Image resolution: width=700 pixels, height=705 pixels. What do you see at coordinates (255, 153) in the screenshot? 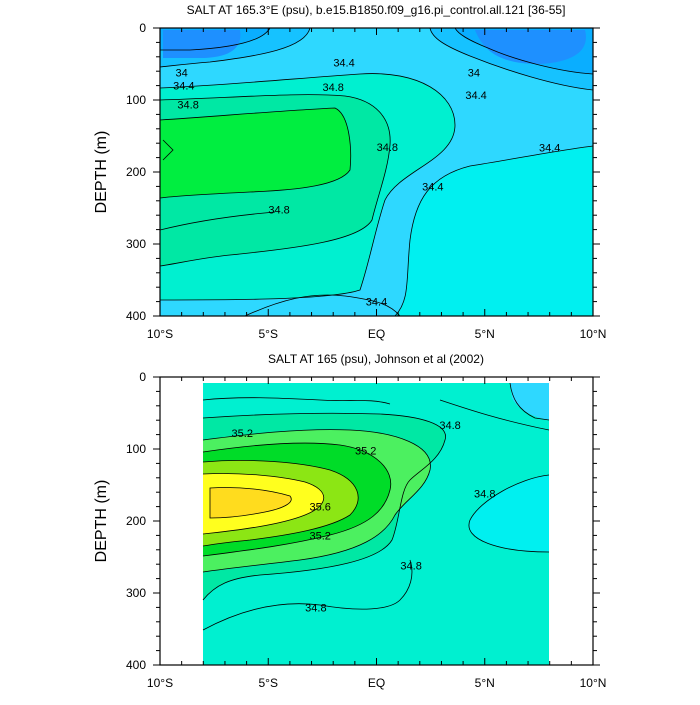
I see `panel-1-fill-35.0` at bounding box center [255, 153].